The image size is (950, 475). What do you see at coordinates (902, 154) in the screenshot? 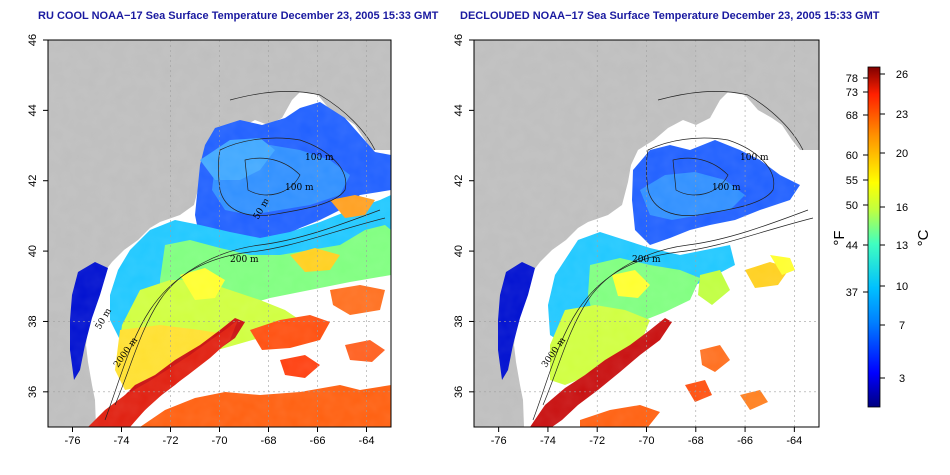
I see `colorbar-label-c: 20` at bounding box center [902, 154].